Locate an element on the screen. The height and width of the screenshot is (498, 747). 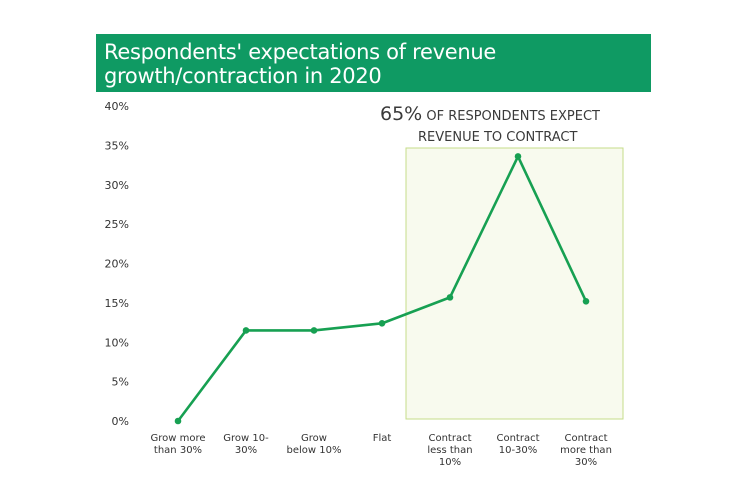
x-tick-label-line: Grow more is located at coordinates (177, 438).